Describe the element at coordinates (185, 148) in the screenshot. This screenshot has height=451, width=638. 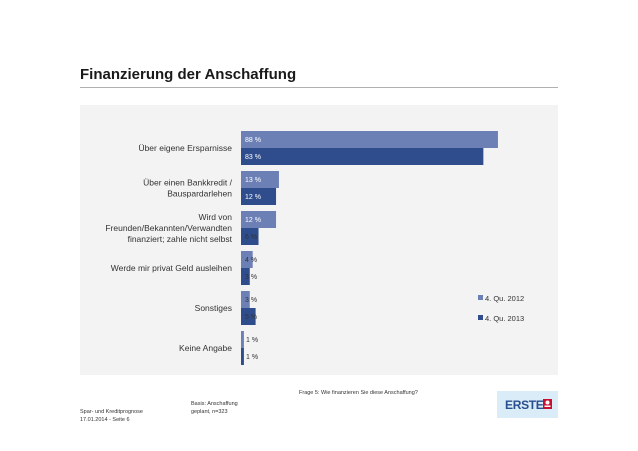
I see `category-label: Über eigene Ersparnisse` at that location.